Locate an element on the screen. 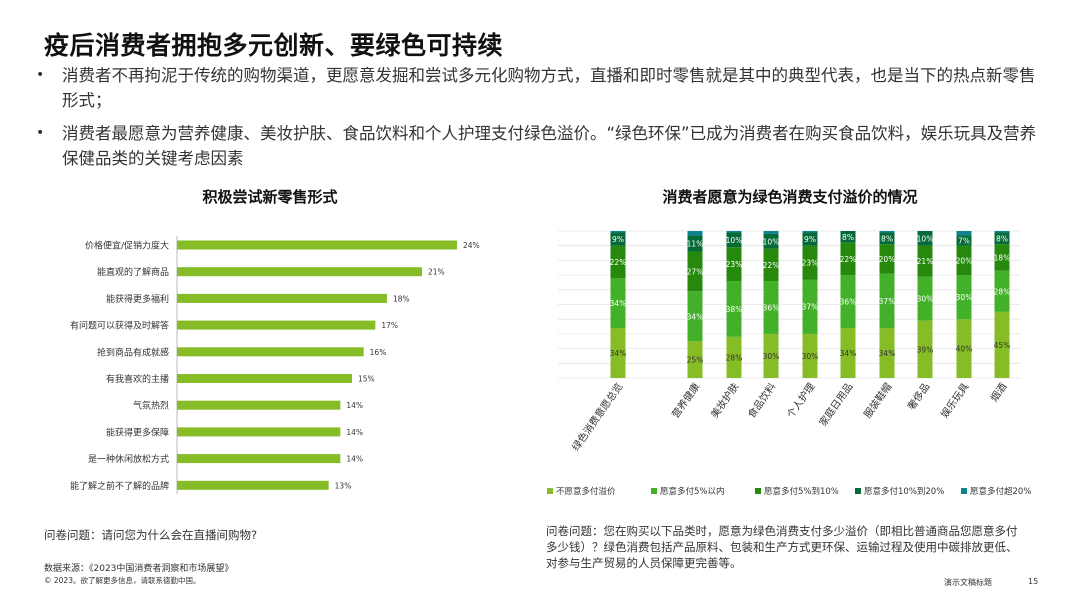  segment-label: 36% is located at coordinates (848, 302).